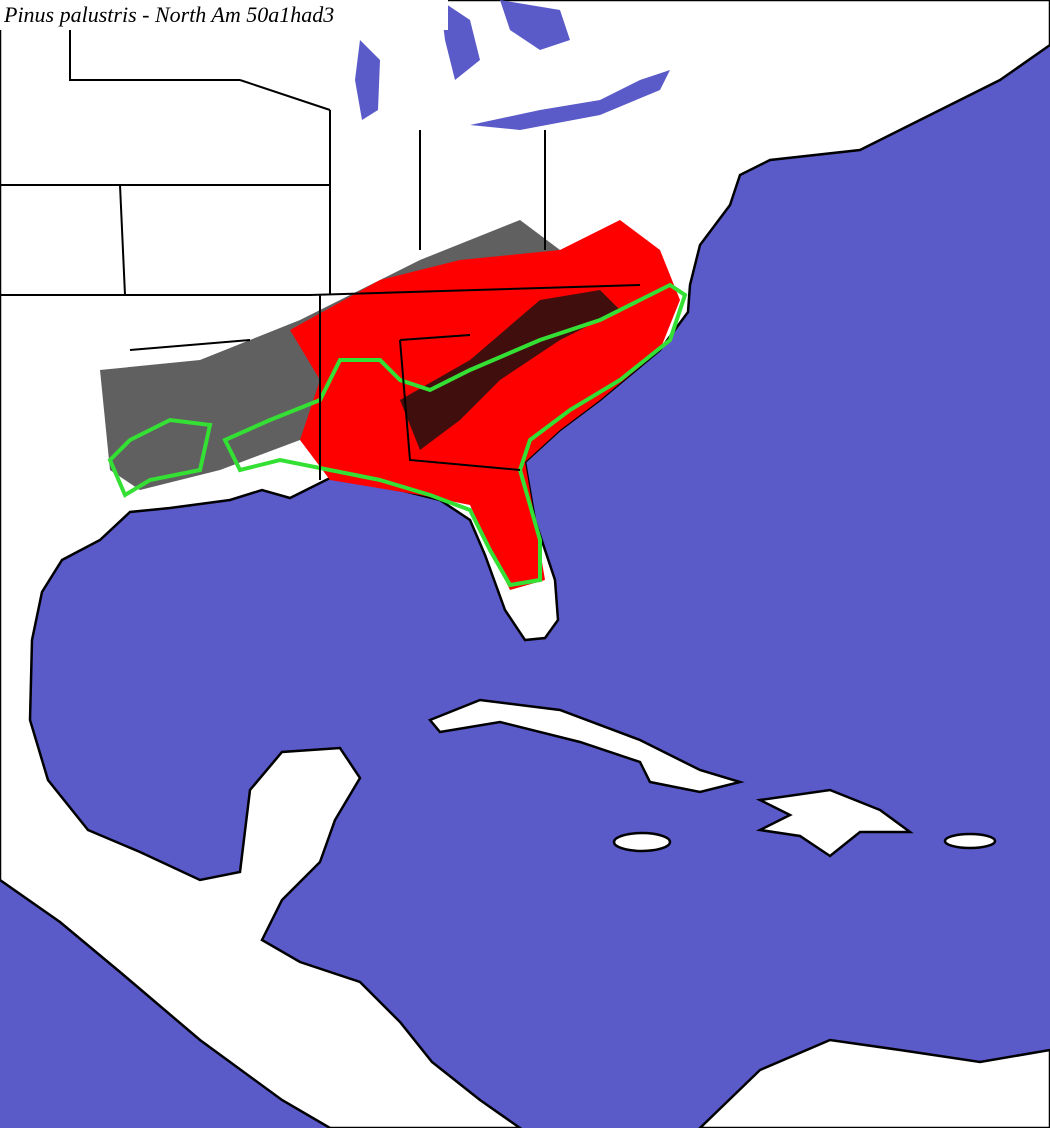  What do you see at coordinates (834, 823) in the screenshot?
I see `hispaniola` at bounding box center [834, 823].